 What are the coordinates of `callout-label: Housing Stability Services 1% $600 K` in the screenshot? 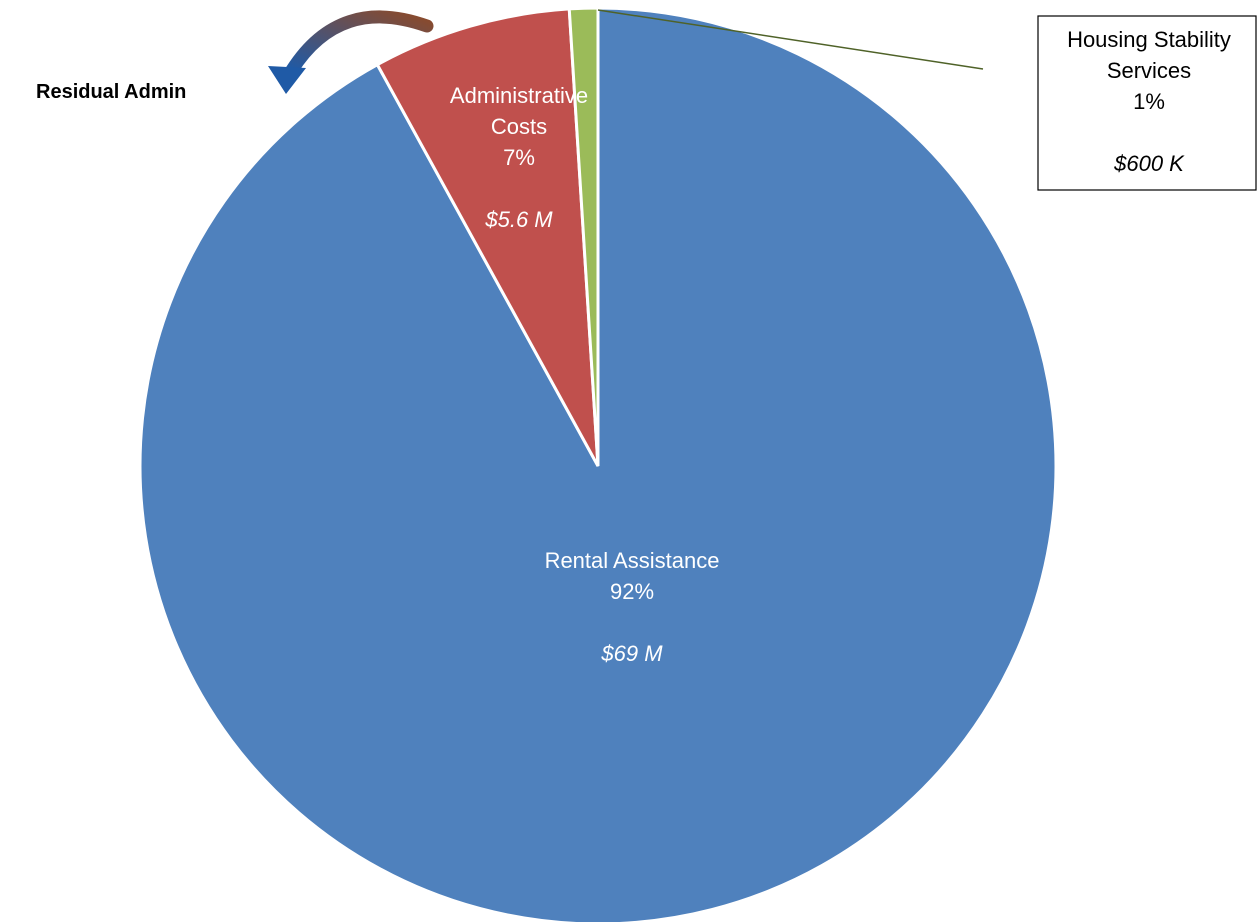 It's located at (1149, 101).